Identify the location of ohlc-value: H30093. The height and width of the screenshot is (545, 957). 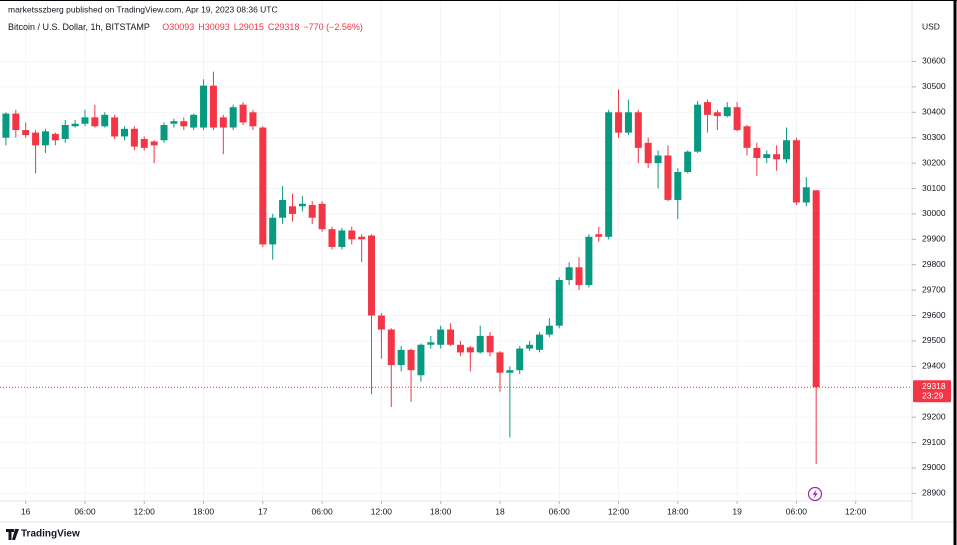
(214, 27).